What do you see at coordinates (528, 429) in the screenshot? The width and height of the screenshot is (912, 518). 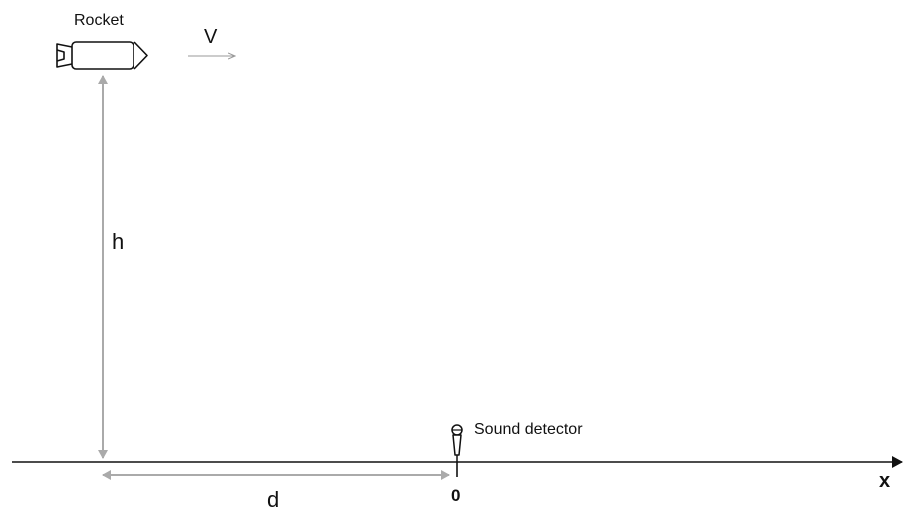 I see `detector-label: Sound detector` at bounding box center [528, 429].